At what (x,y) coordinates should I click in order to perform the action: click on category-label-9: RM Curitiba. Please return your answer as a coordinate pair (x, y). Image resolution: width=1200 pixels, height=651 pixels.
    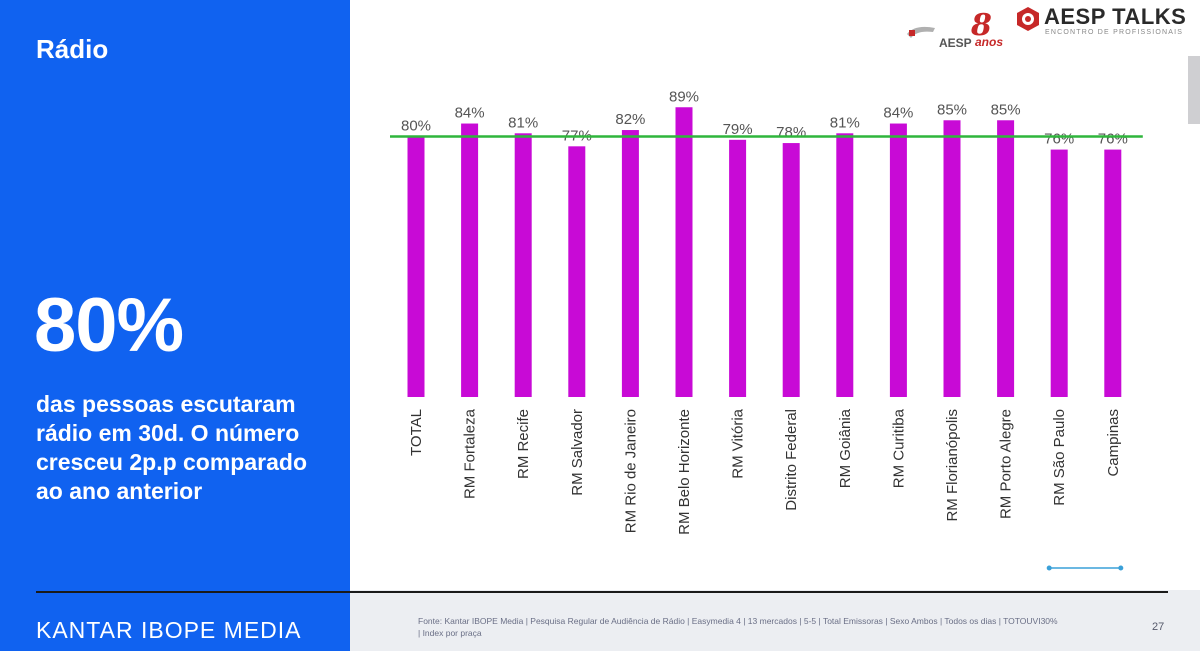
    Looking at the image, I should click on (898, 448).